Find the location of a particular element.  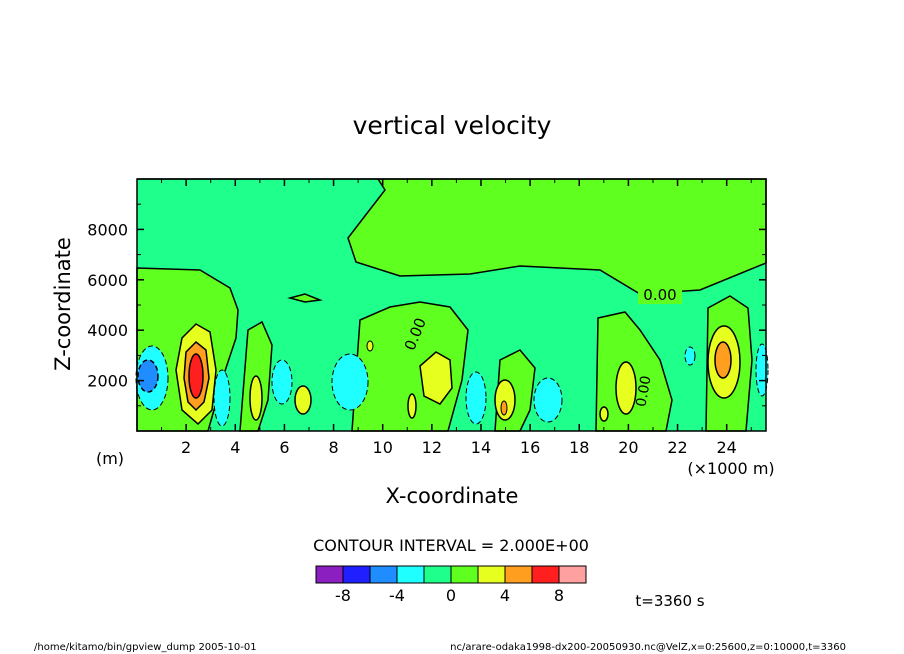

negative-cell-c is located at coordinates (350, 382).